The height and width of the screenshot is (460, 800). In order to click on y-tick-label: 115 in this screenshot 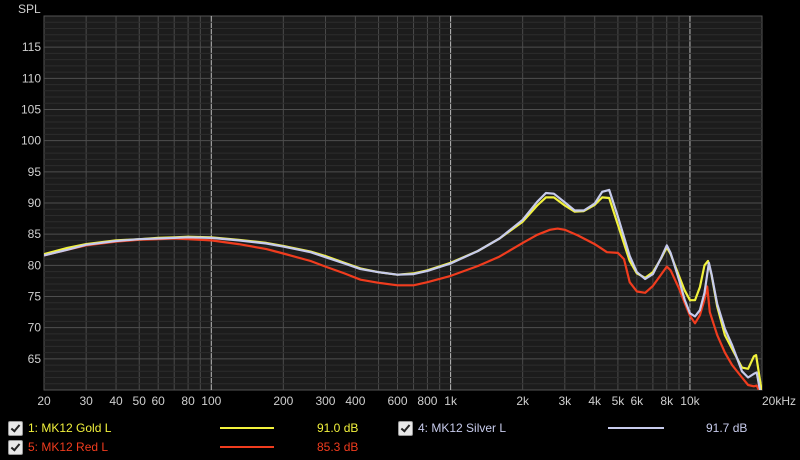, I will do `click(31, 47)`.